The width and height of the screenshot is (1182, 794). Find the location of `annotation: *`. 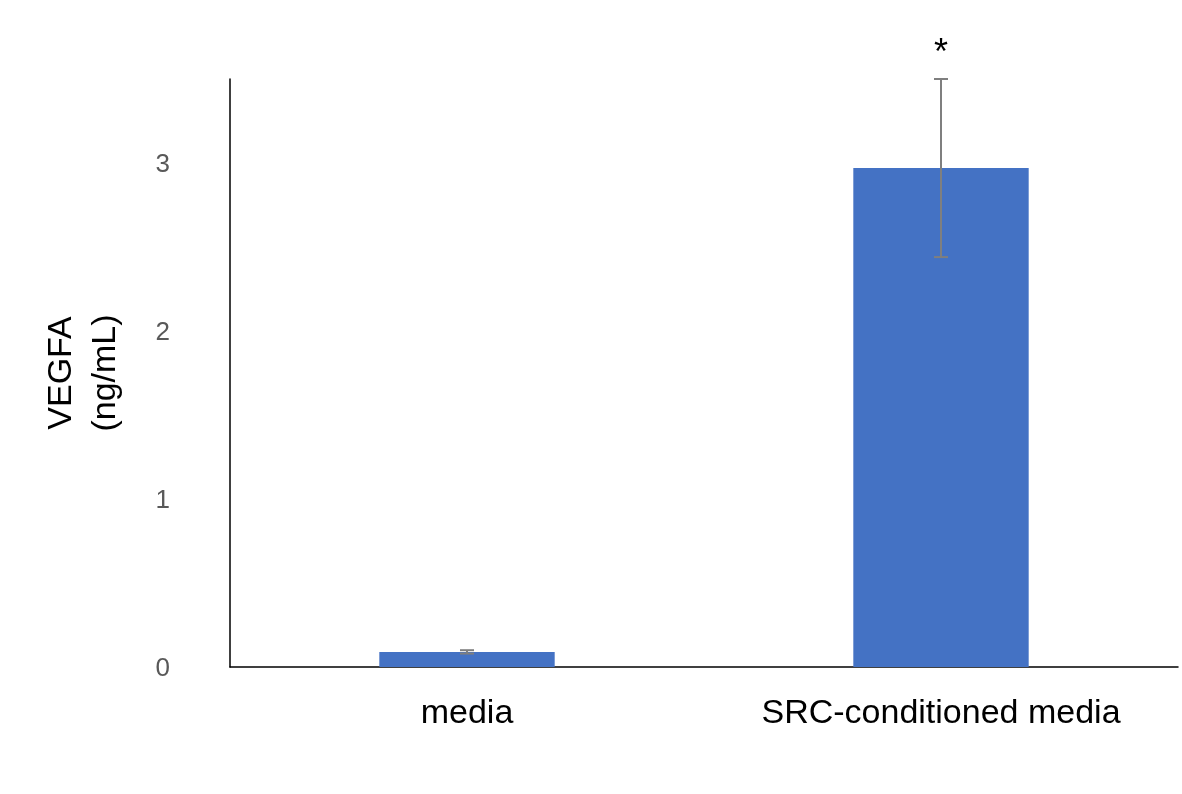

annotation: * is located at coordinates (941, 51).